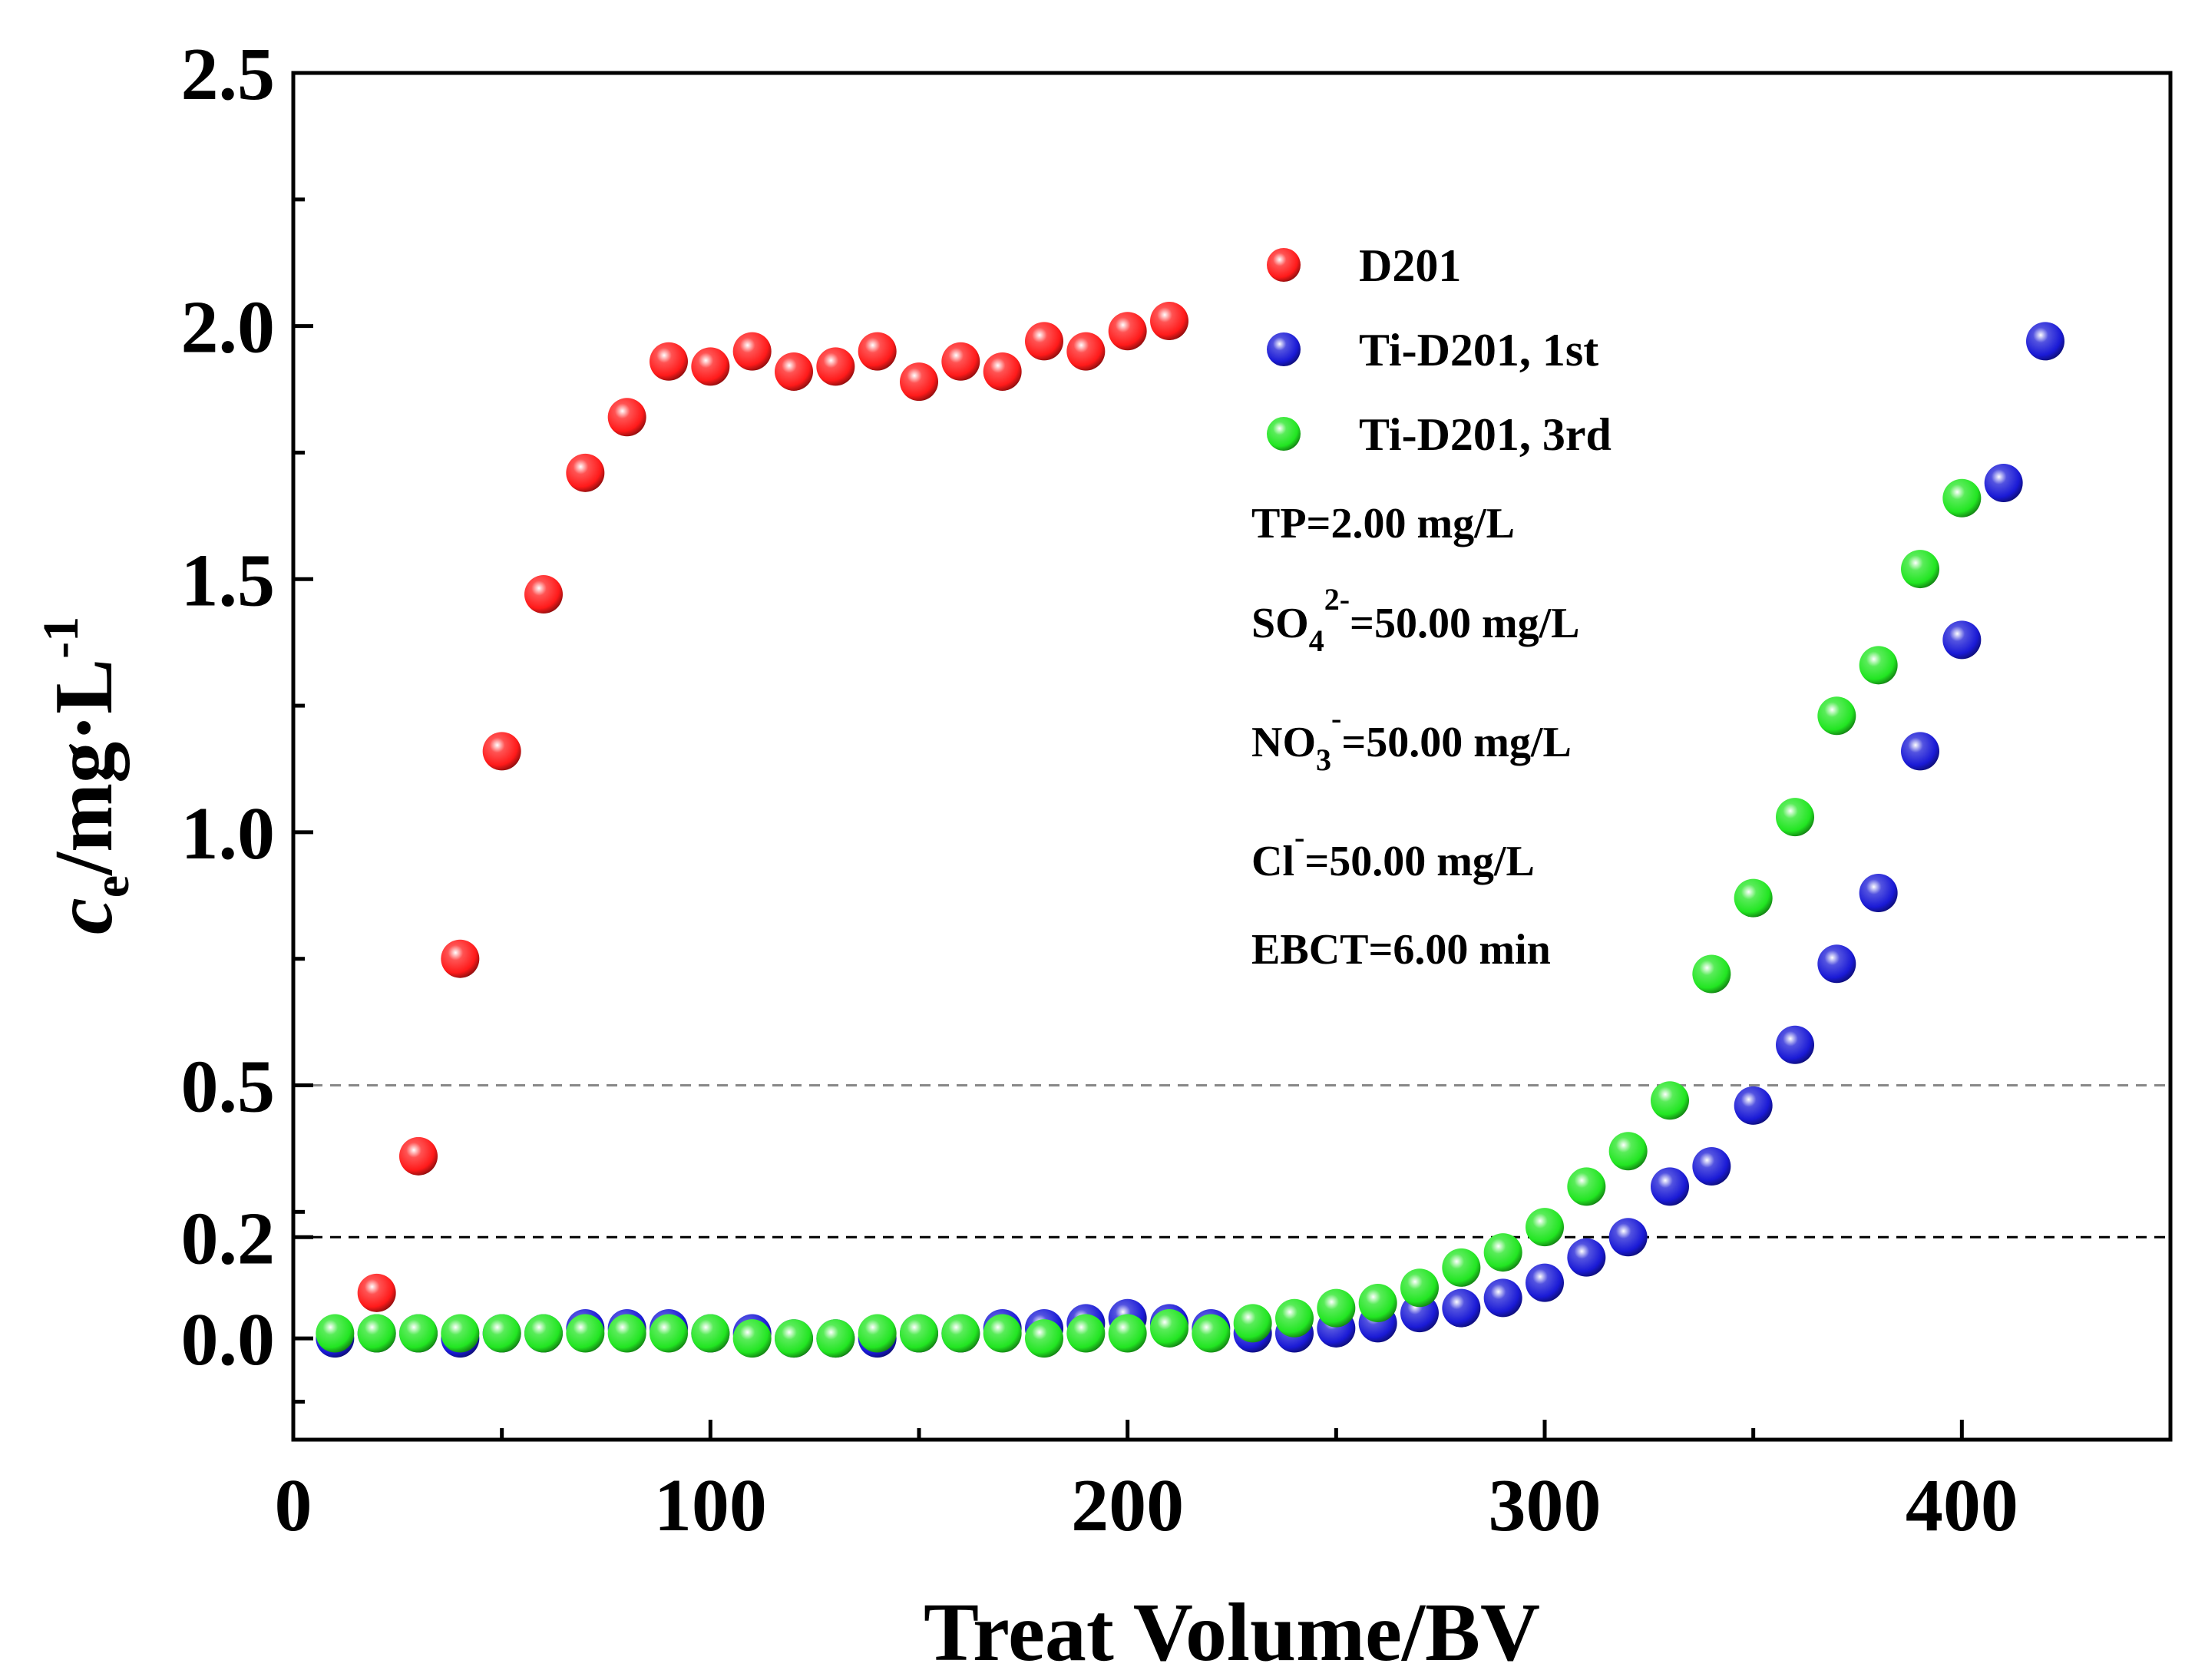 The image size is (2195, 1680). What do you see at coordinates (1478, 350) in the screenshot?
I see `legend-label: Ti-D201, 1st` at bounding box center [1478, 350].